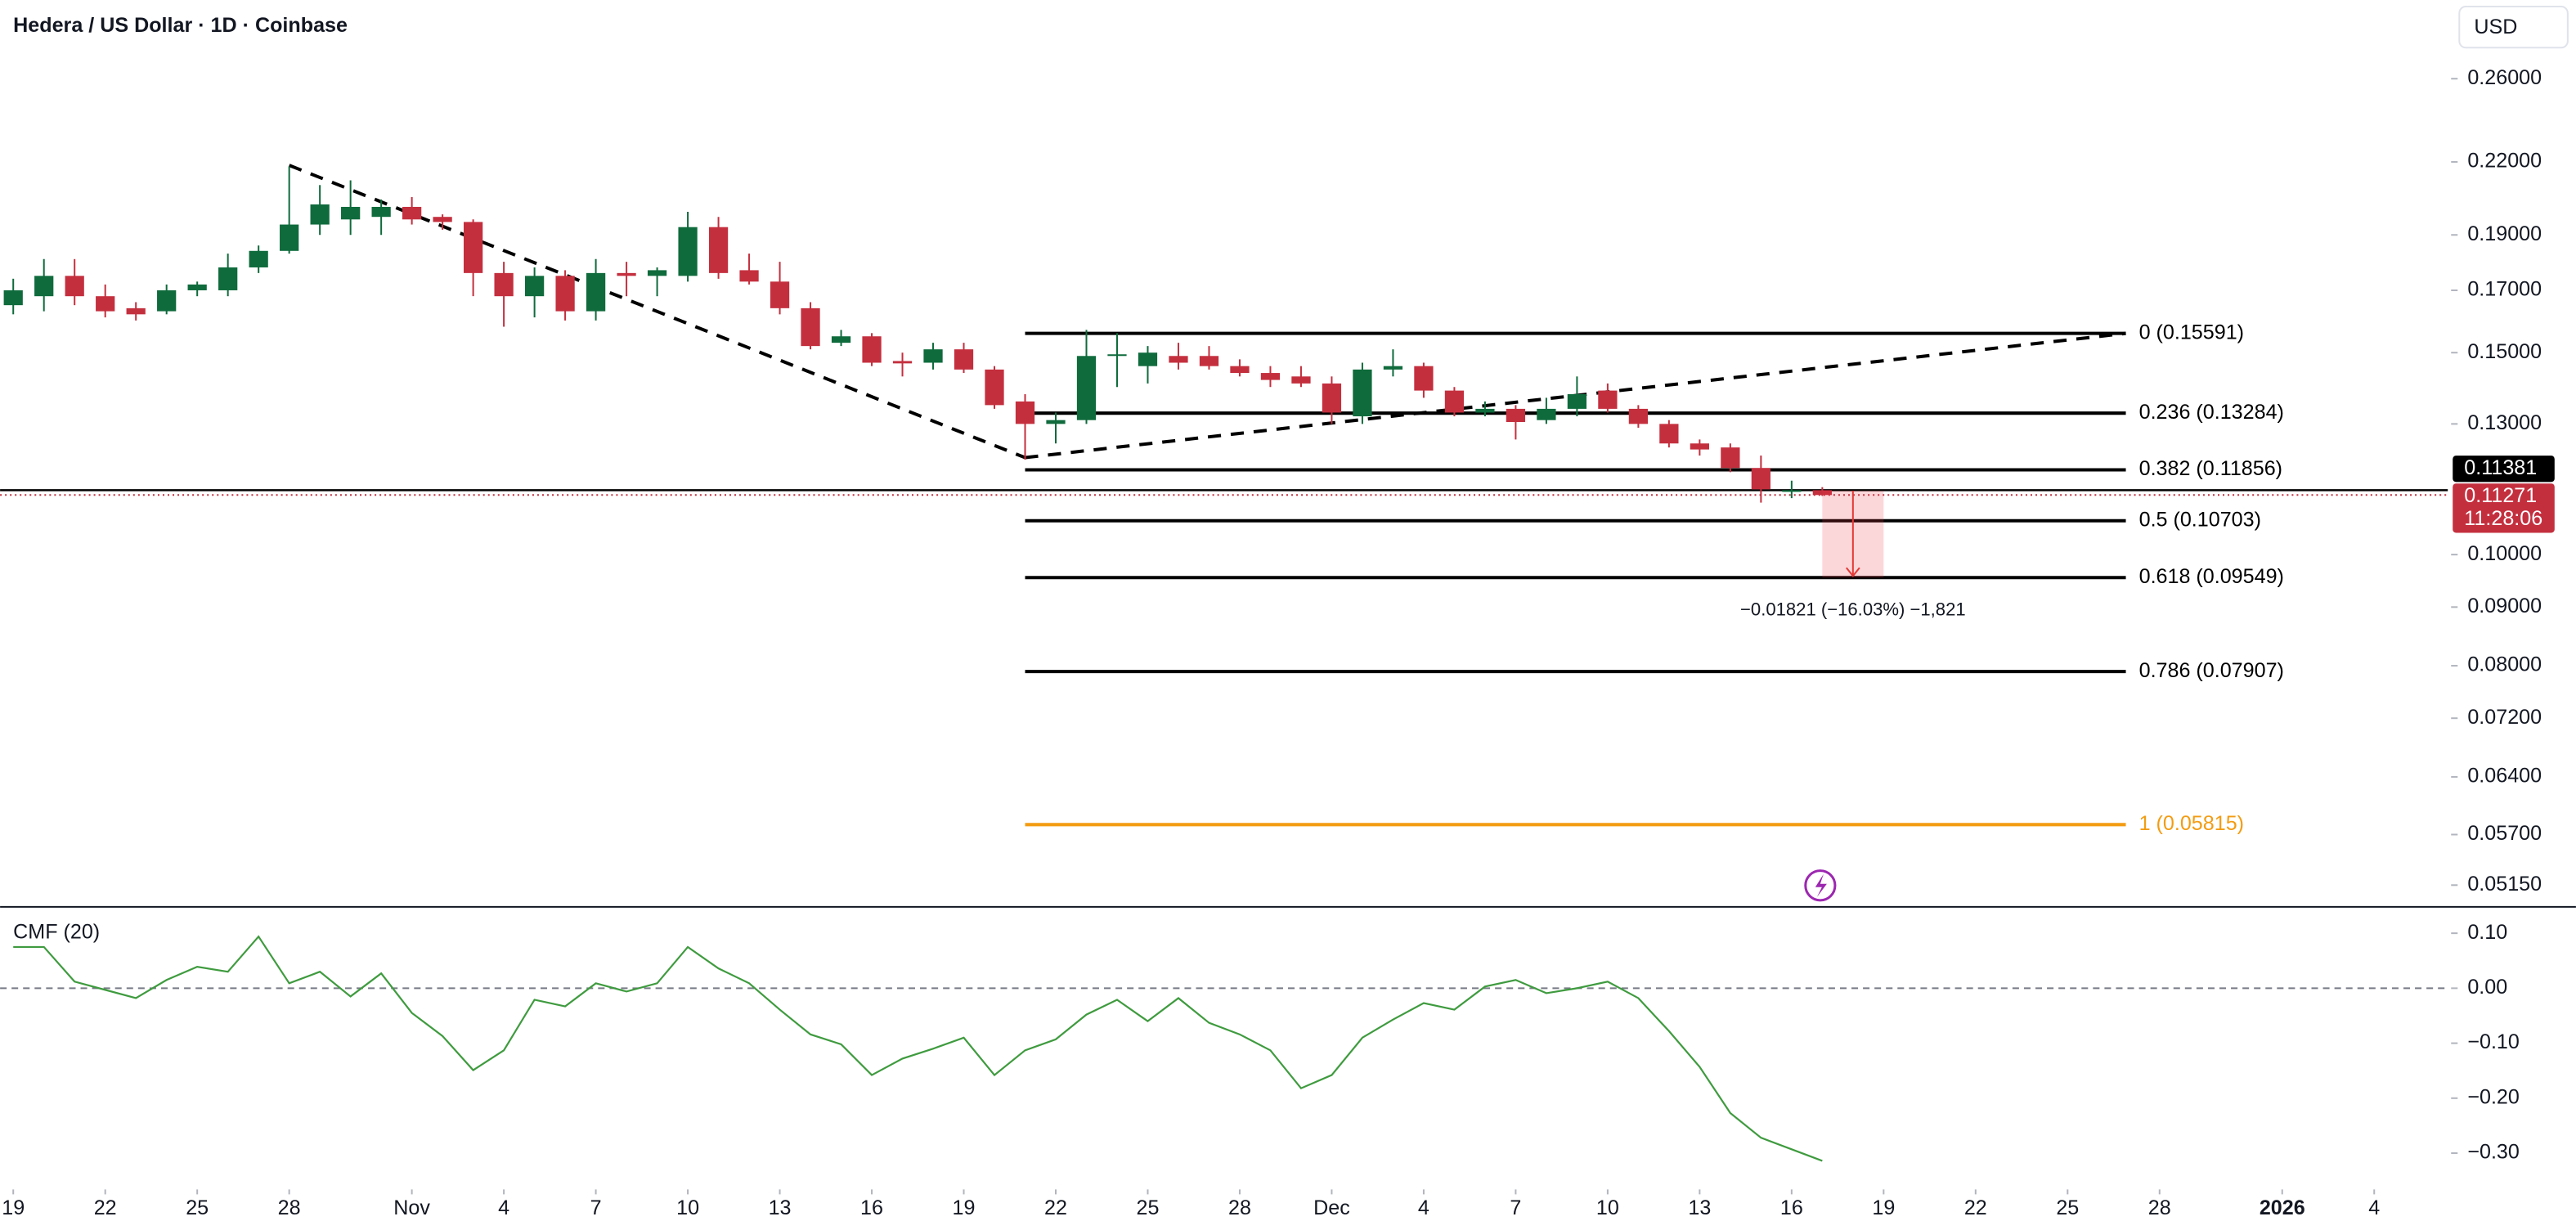  Describe the element at coordinates (2500, 467) in the screenshot. I see `last-close-label: 0.11381` at that location.